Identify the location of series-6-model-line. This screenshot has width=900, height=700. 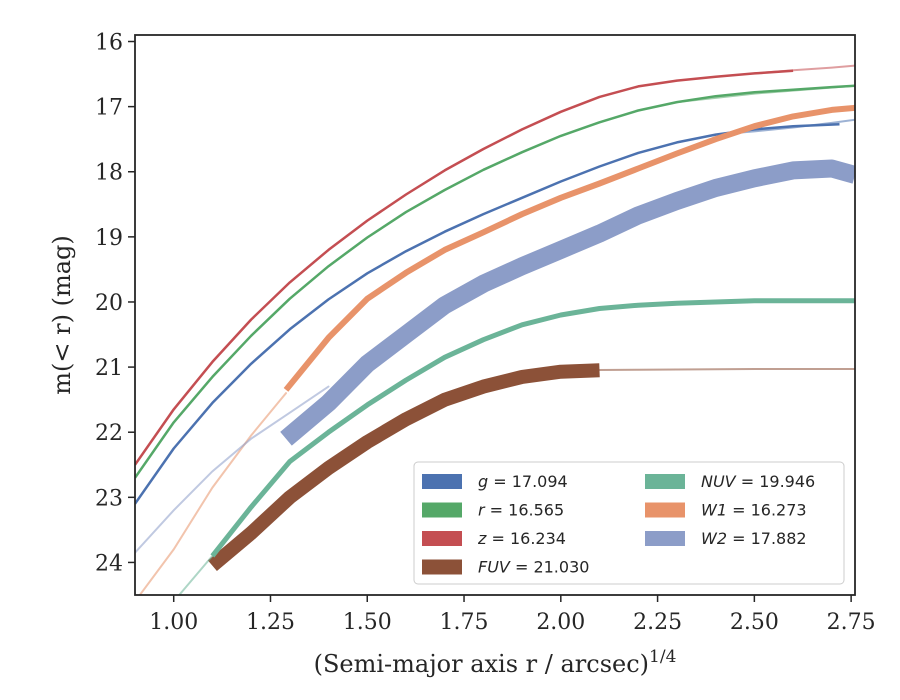
(232, 469).